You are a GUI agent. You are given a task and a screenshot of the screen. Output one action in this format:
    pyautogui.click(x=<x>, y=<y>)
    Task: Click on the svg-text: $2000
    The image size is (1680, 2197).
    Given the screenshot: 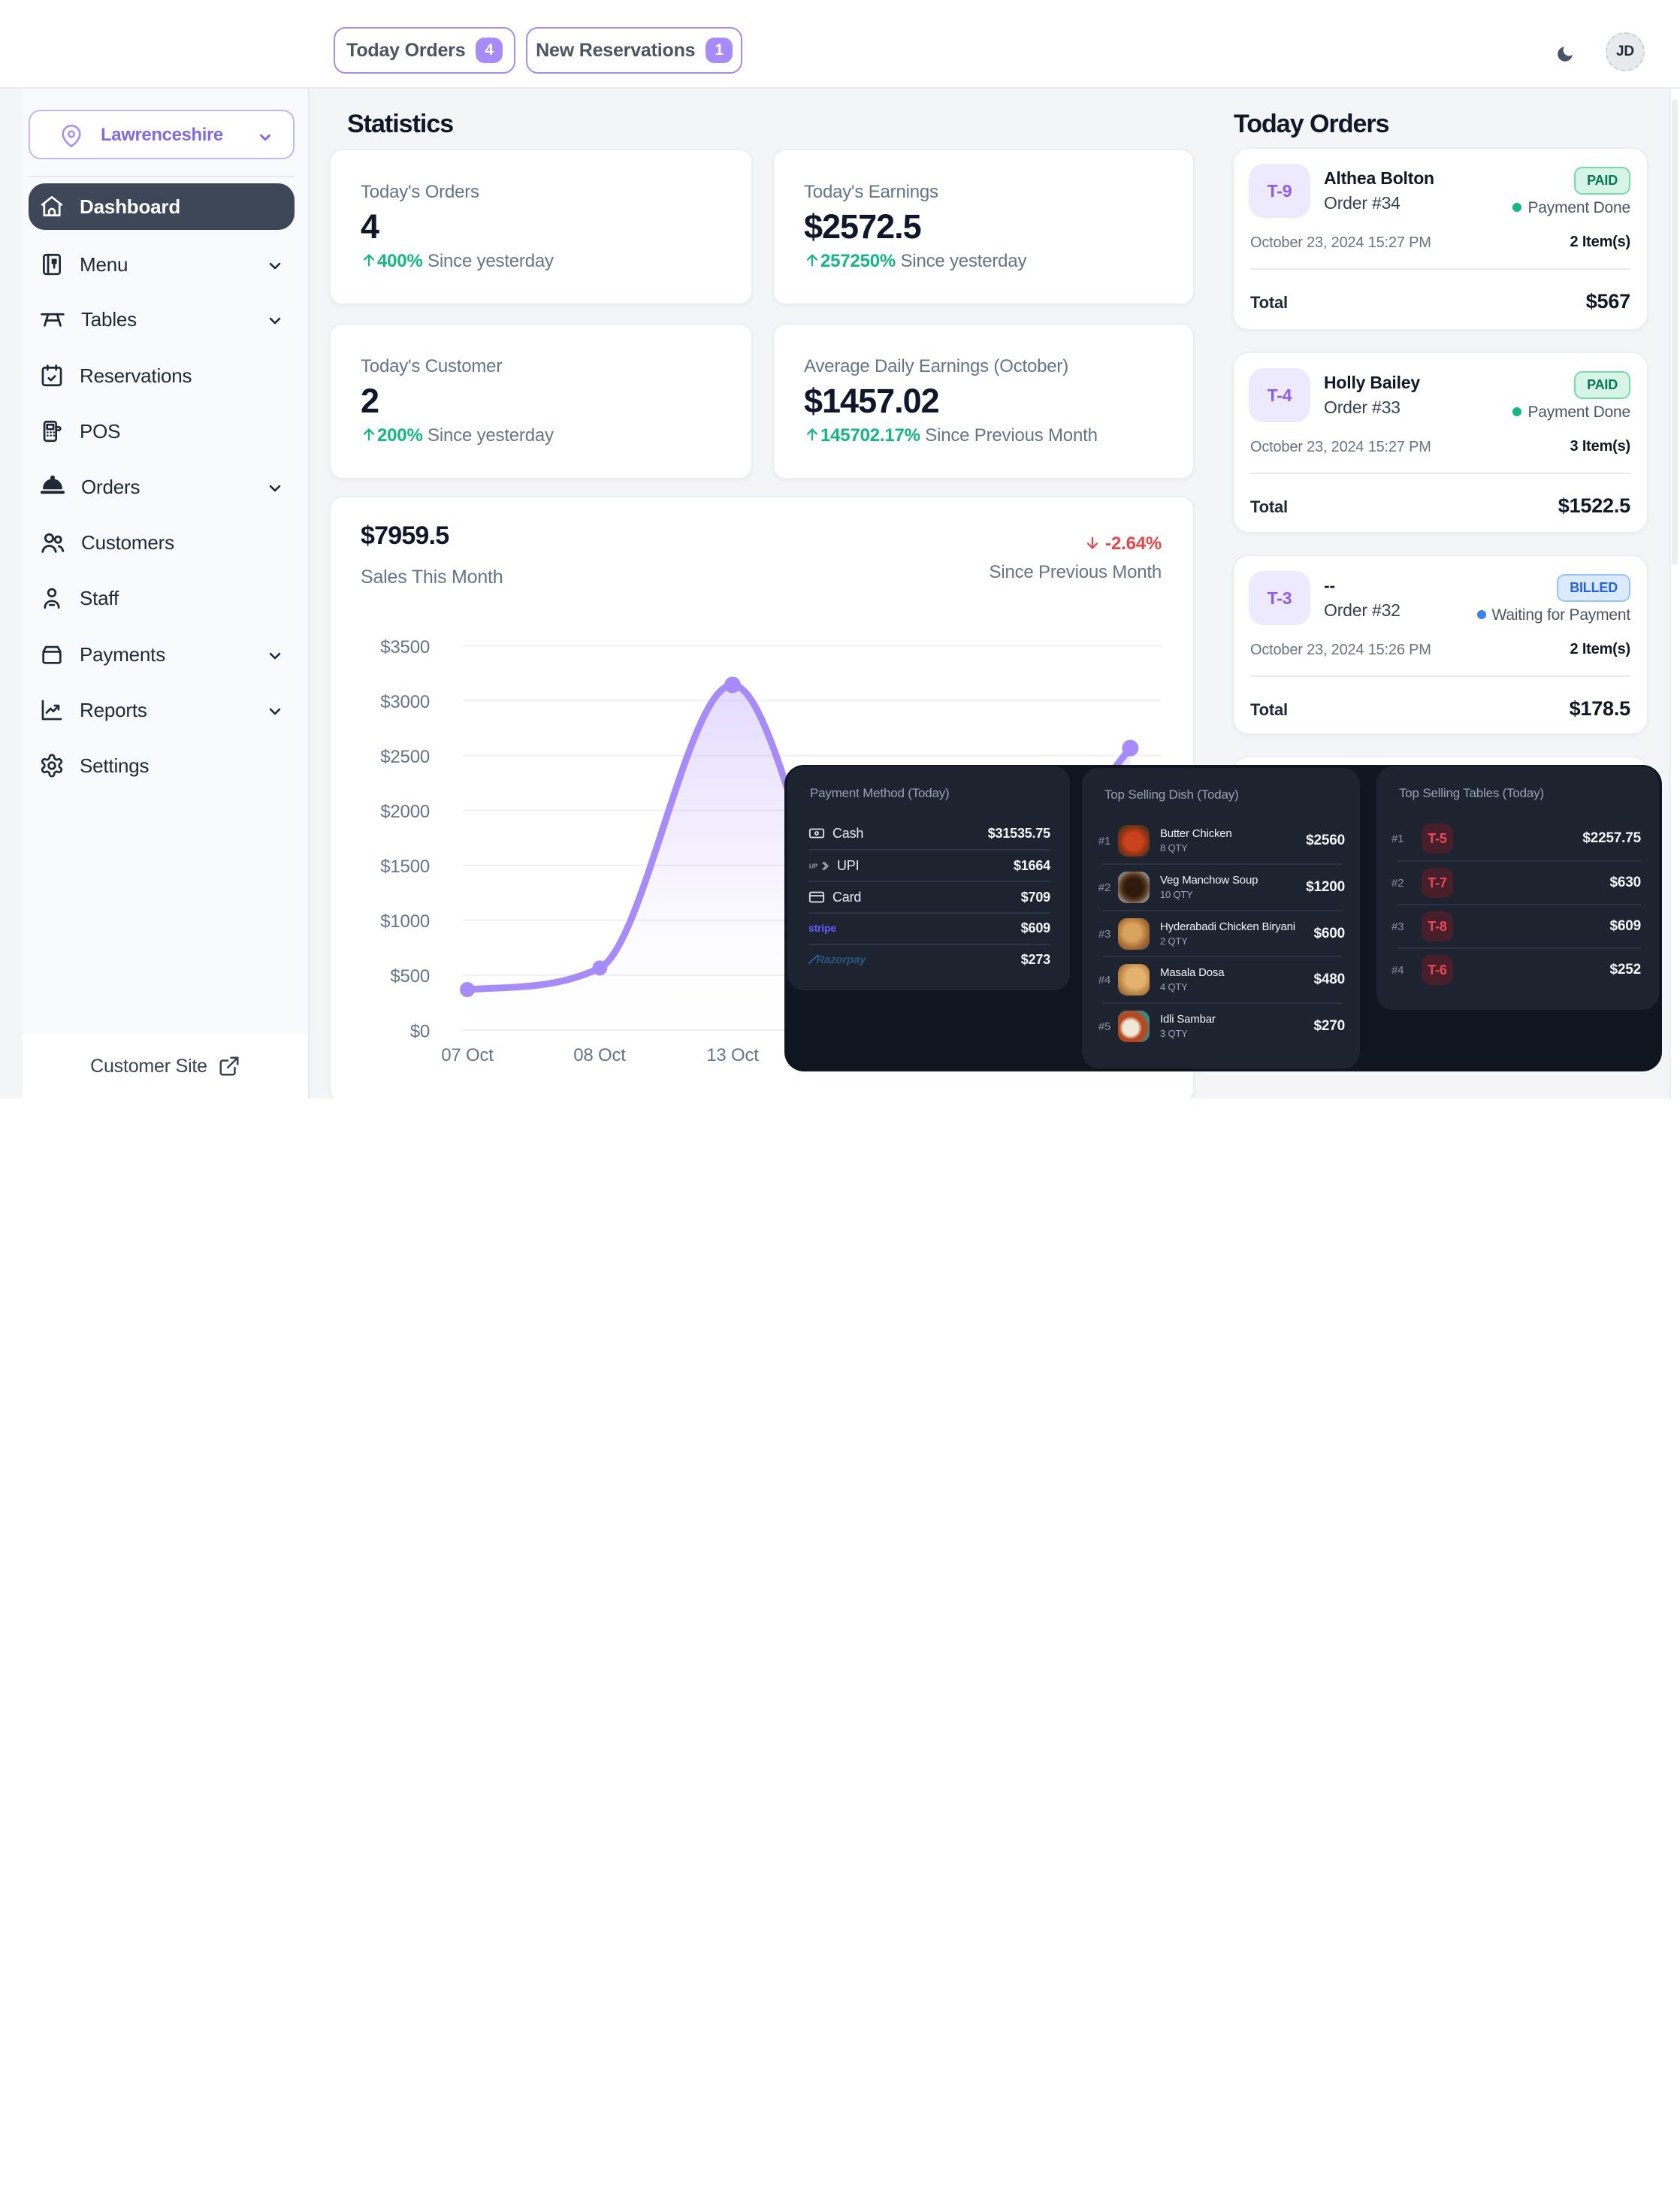 What is the action you would take?
    pyautogui.click(x=405, y=812)
    